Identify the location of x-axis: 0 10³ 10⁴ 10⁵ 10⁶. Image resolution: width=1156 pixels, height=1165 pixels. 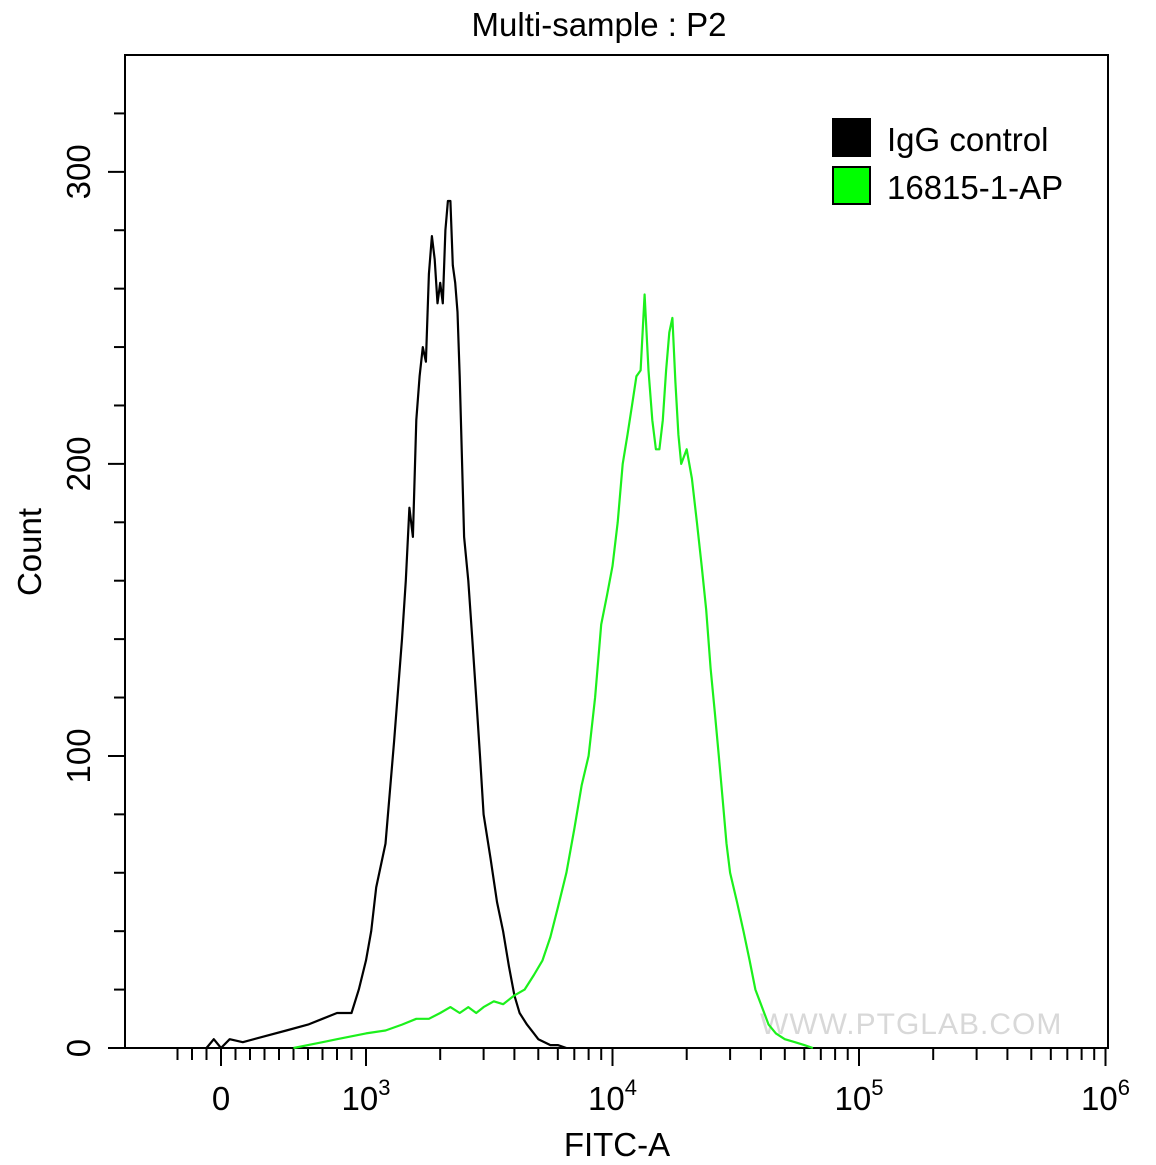
(653, 1082).